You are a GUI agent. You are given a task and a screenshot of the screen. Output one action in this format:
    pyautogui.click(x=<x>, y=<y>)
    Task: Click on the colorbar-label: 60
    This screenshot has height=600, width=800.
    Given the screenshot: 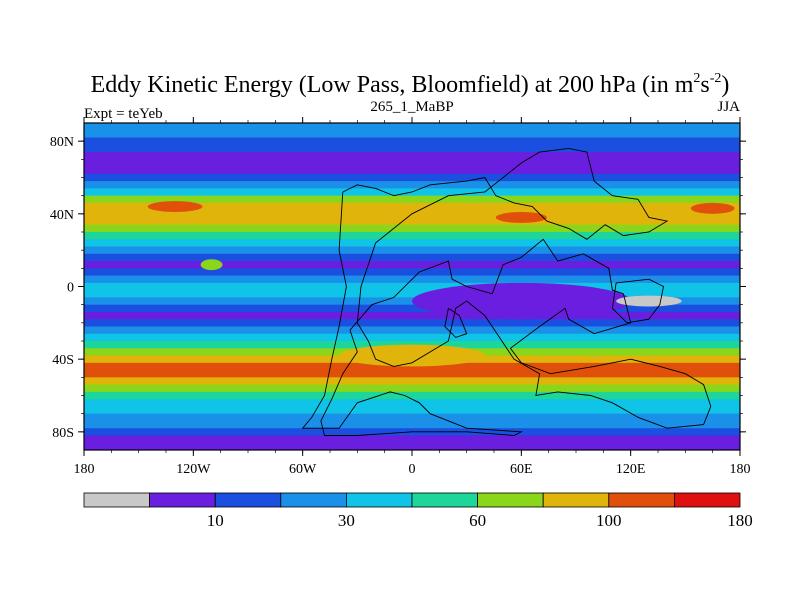 What is the action you would take?
    pyautogui.click(x=477, y=520)
    